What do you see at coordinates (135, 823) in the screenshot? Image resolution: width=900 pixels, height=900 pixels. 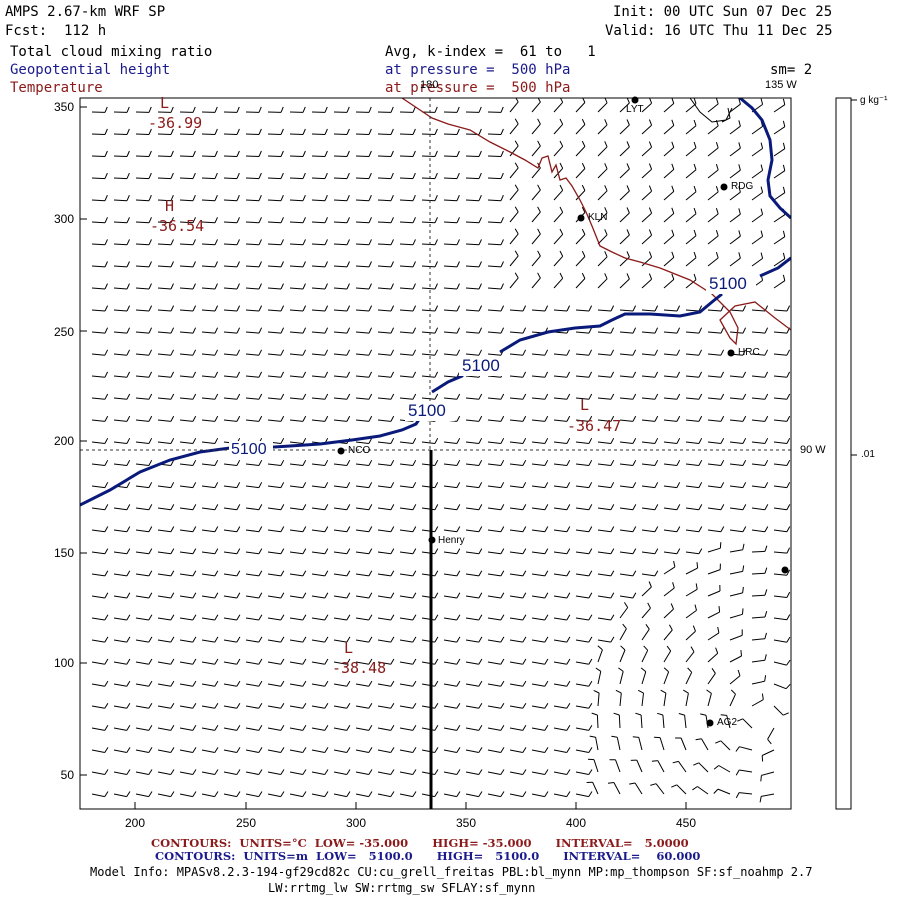 I see `x-tick-label: 200` at bounding box center [135, 823].